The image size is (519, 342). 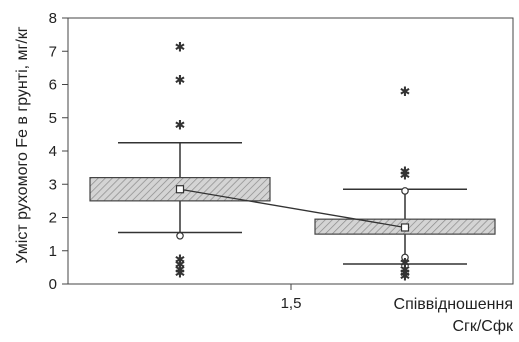 I want to click on y-tick-label: 8, so click(x=53, y=18).